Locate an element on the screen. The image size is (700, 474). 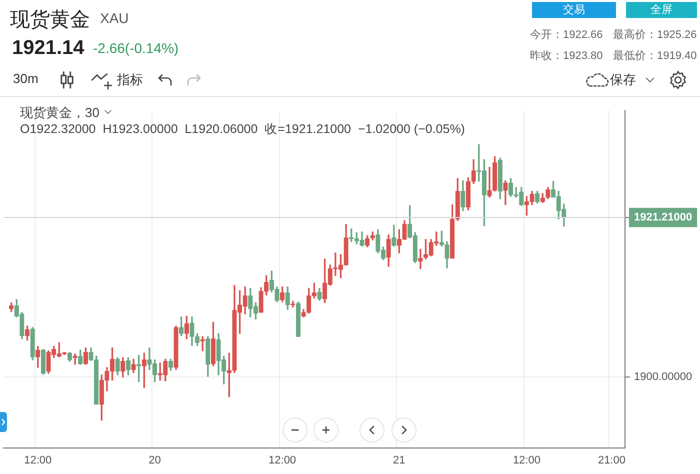
text: 30m is located at coordinates (25, 78).